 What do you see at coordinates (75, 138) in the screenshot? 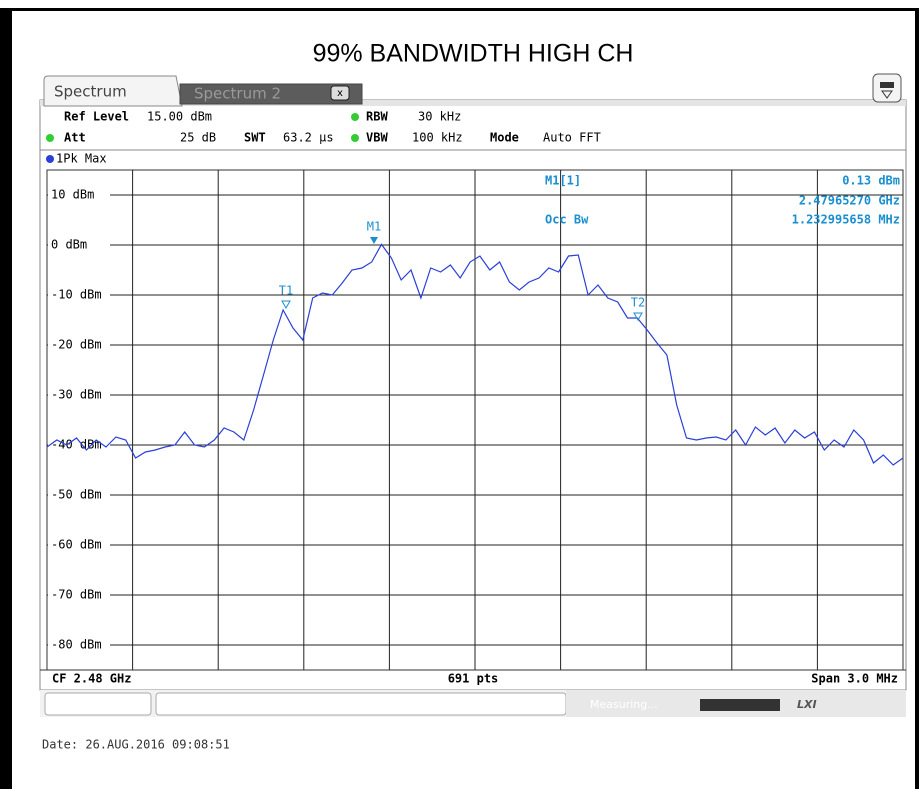
I see `setting-label: Att` at bounding box center [75, 138].